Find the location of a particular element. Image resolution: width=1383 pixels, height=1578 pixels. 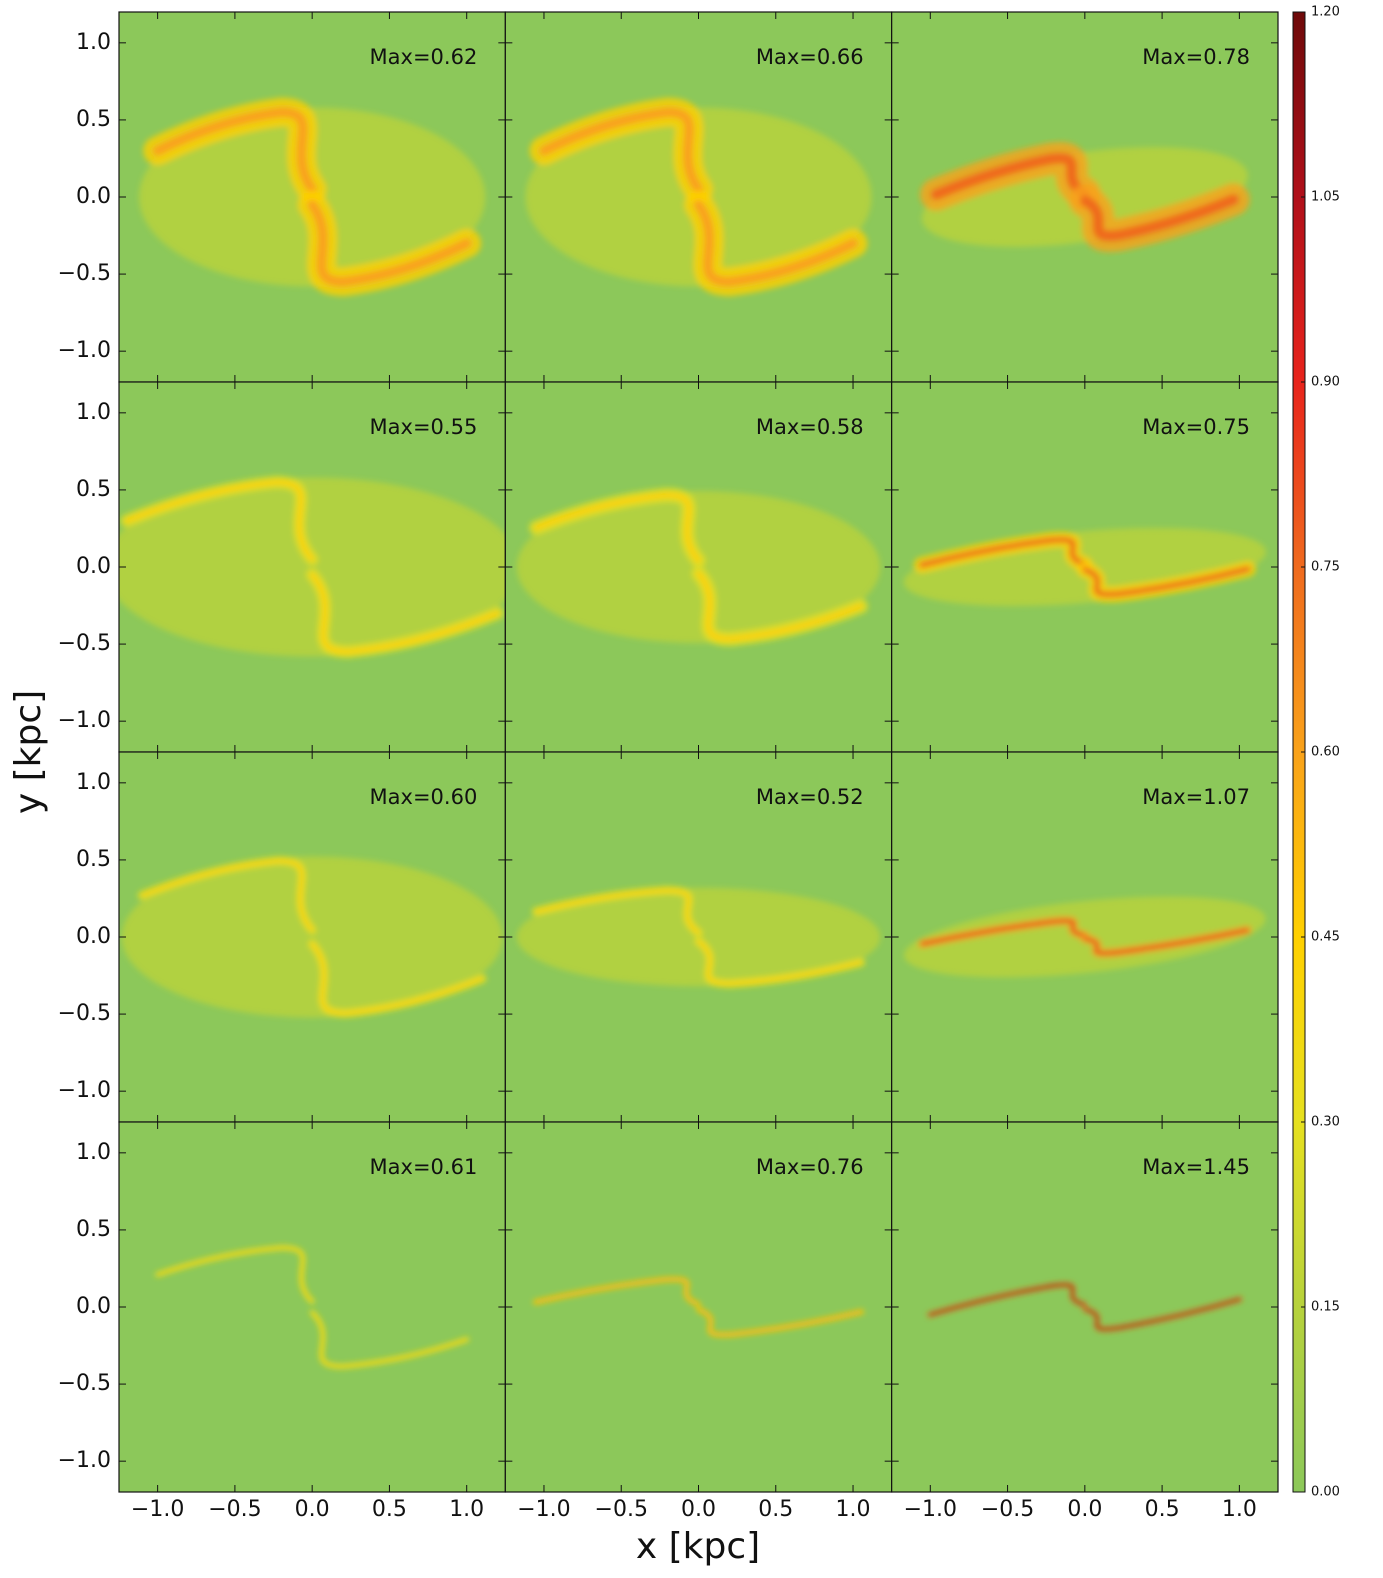

panel-label: Max=0.58 is located at coordinates (810, 427).